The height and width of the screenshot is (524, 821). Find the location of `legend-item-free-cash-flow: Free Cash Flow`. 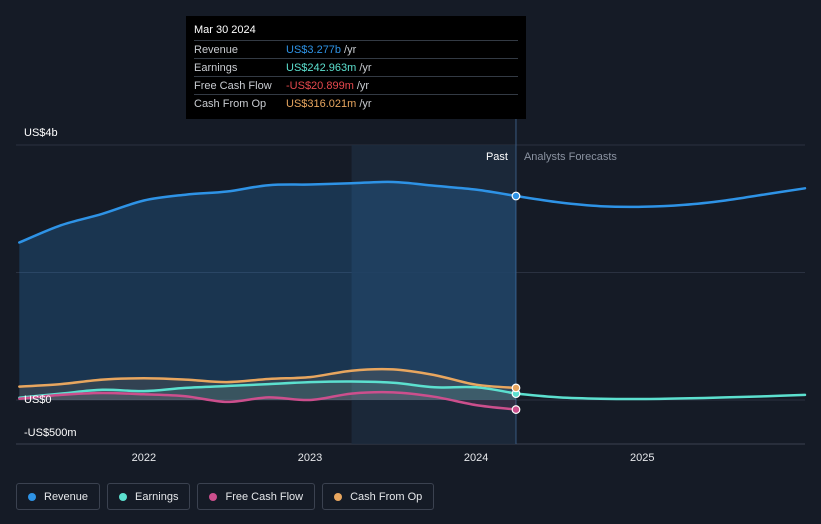

legend-item-free-cash-flow: Free Cash Flow is located at coordinates (256, 496).